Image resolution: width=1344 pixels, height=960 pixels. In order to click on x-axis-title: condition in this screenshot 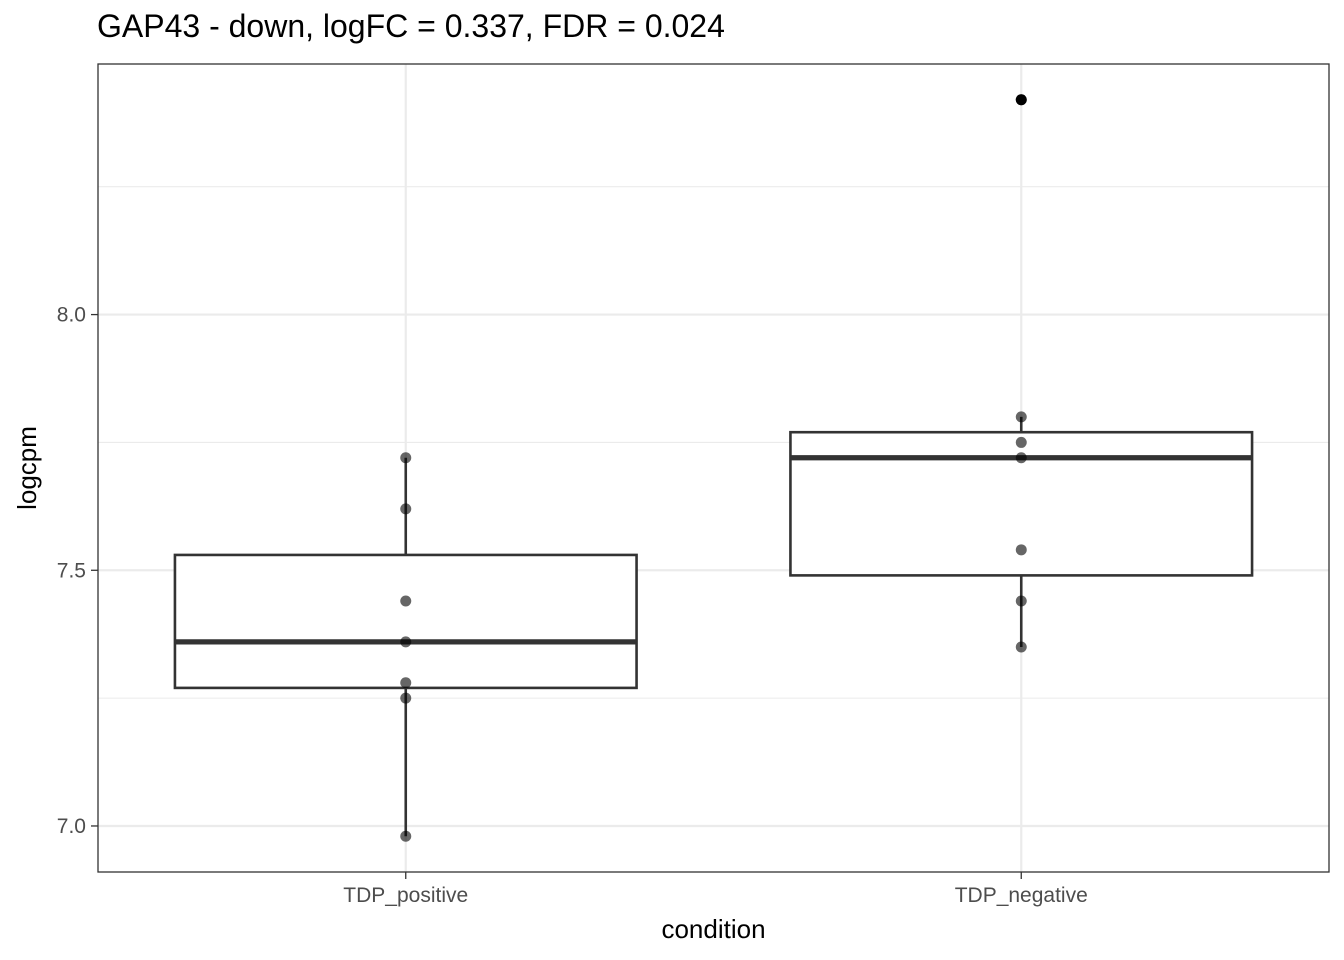, I will do `click(713, 929)`.